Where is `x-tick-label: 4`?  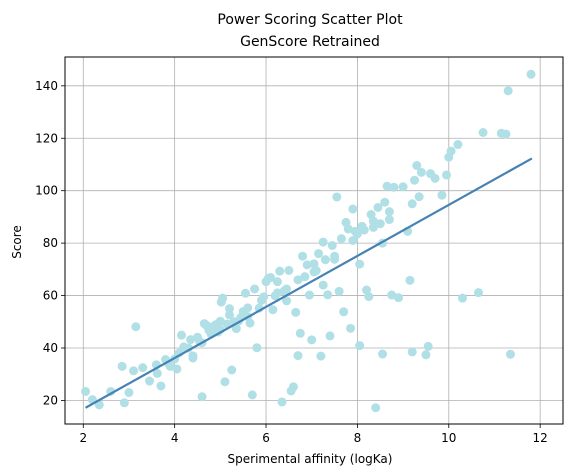 x-tick-label: 4 is located at coordinates (175, 438).